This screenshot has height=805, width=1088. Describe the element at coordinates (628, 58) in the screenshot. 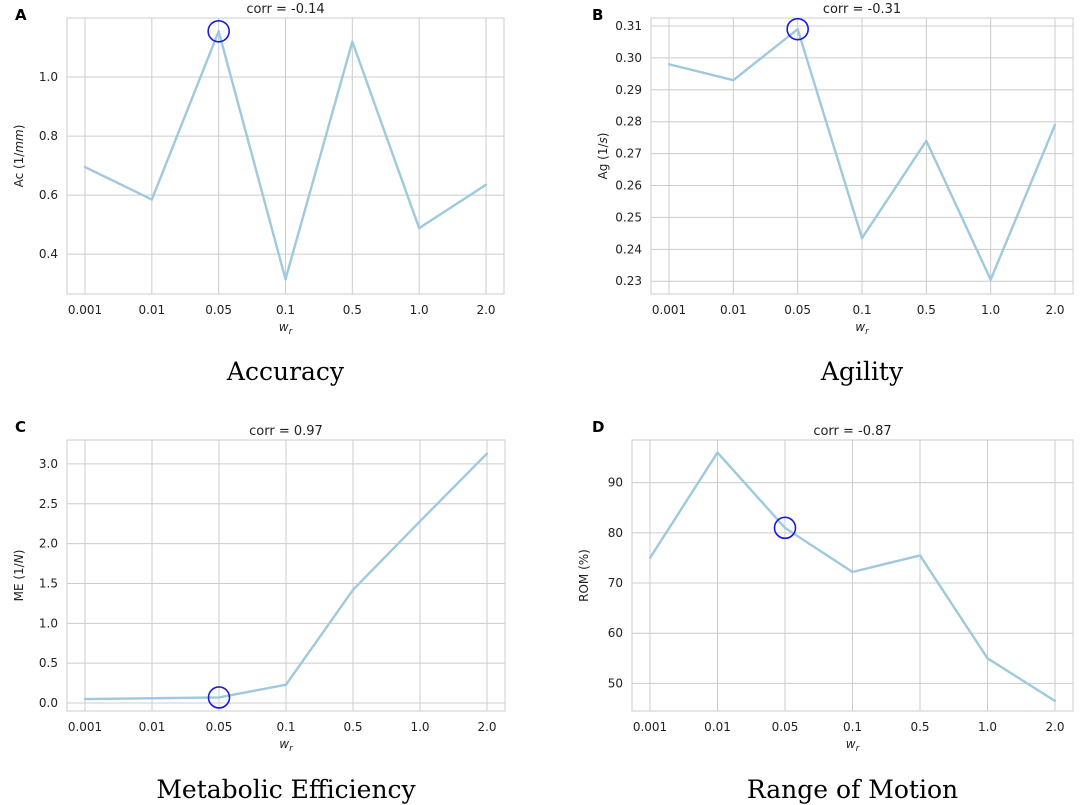

I see `y-tick-label: 0.30` at that location.